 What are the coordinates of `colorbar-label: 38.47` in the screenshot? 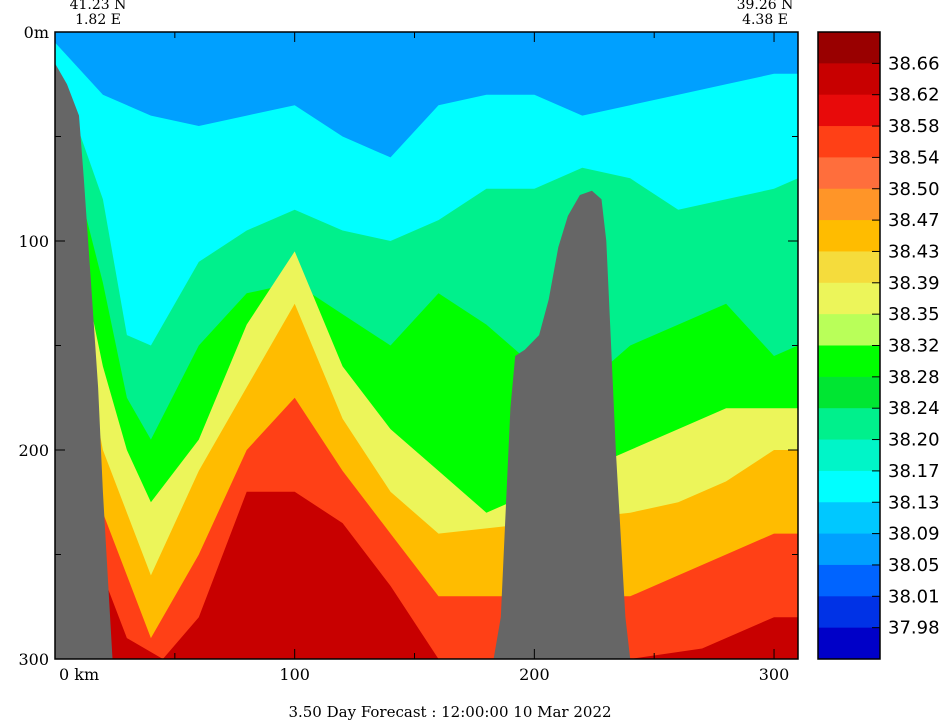 It's located at (914, 220).